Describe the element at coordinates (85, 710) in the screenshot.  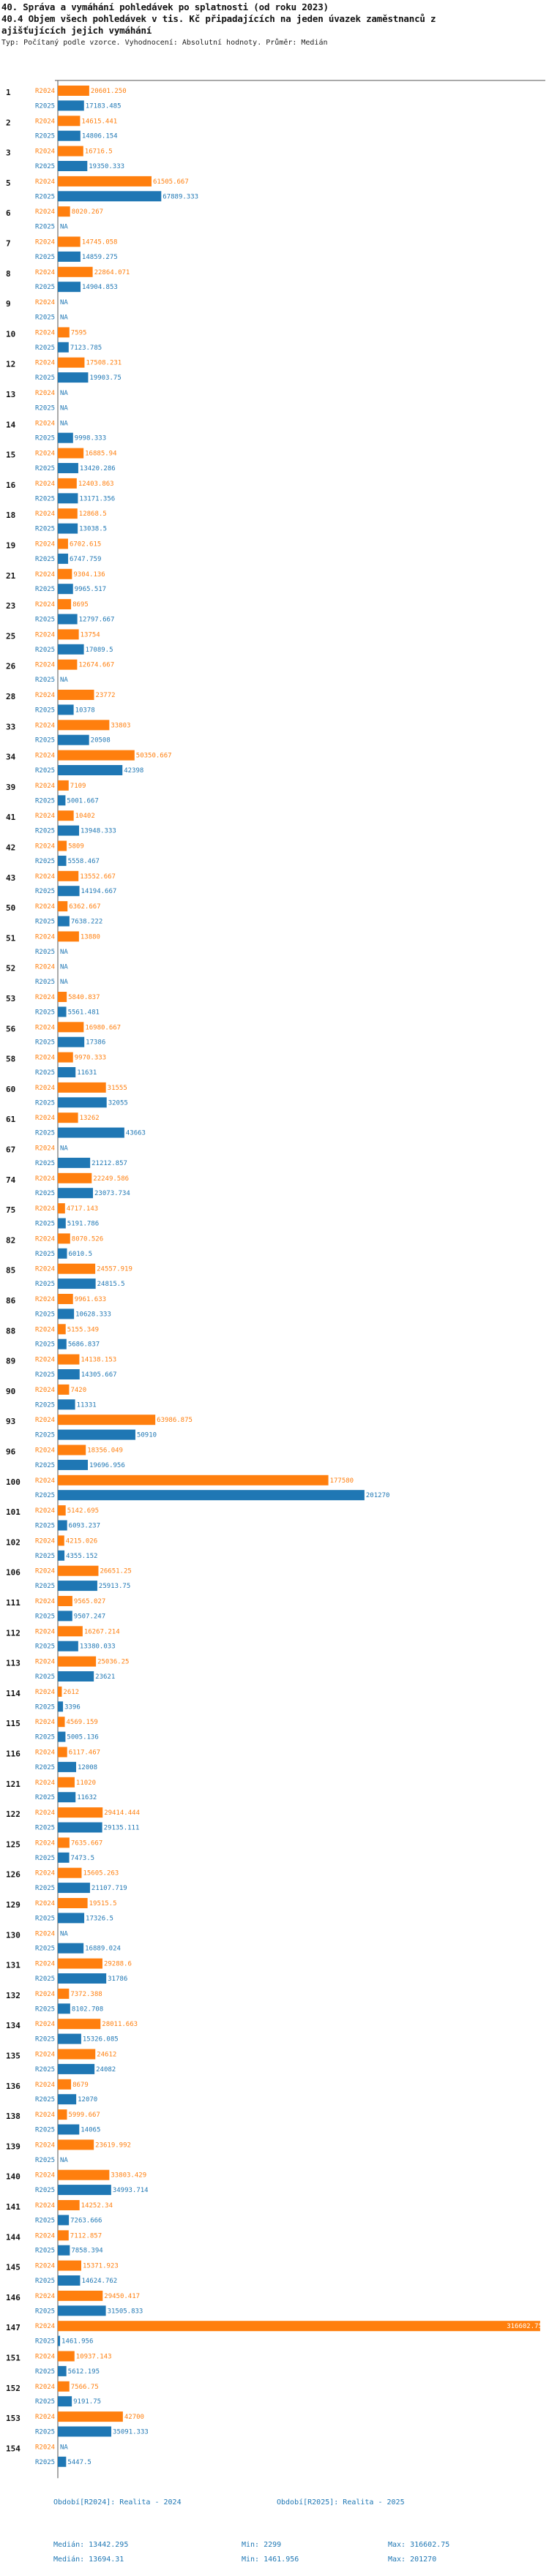
I see `value-label-r2025: 10378` at that location.